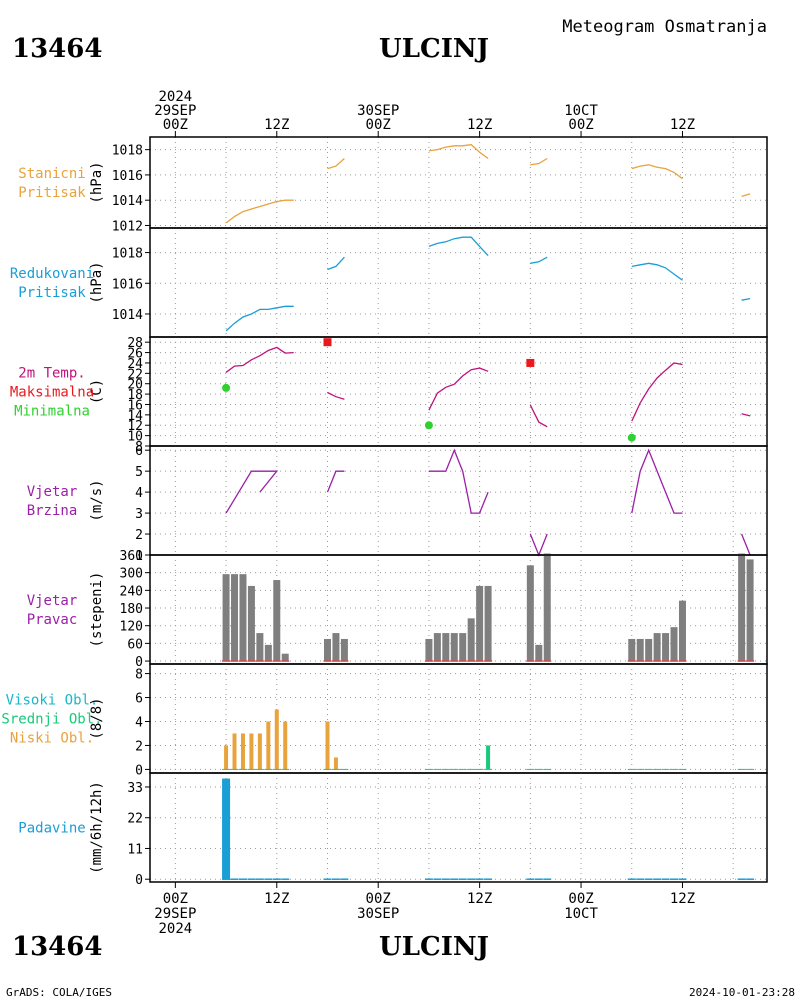  I want to click on panel-label: Redukovani, so click(52, 274).